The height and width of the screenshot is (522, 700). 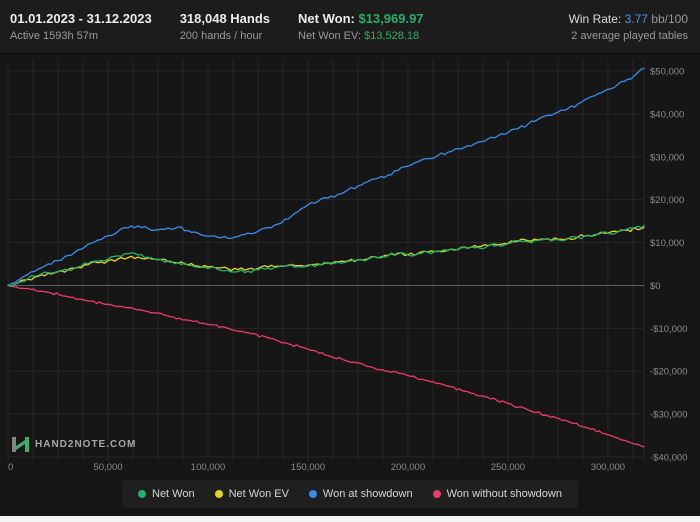 I want to click on legend-item-net-won: Net Won, so click(x=166, y=494).